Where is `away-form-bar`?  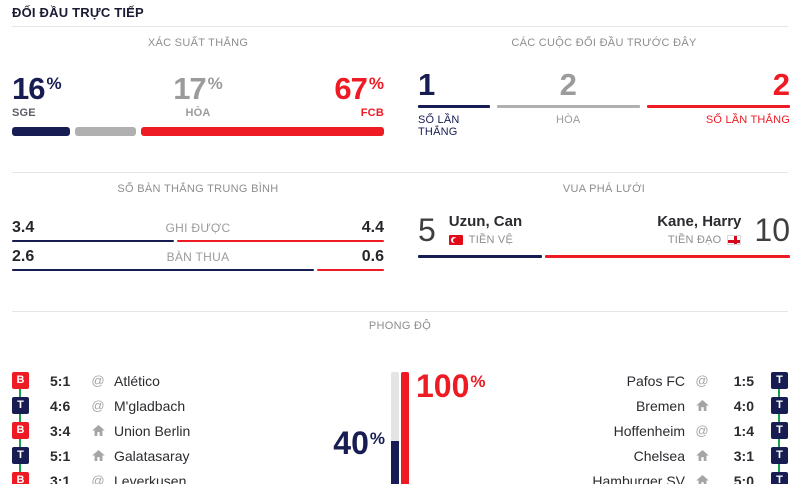 away-form-bar is located at coordinates (405, 428).